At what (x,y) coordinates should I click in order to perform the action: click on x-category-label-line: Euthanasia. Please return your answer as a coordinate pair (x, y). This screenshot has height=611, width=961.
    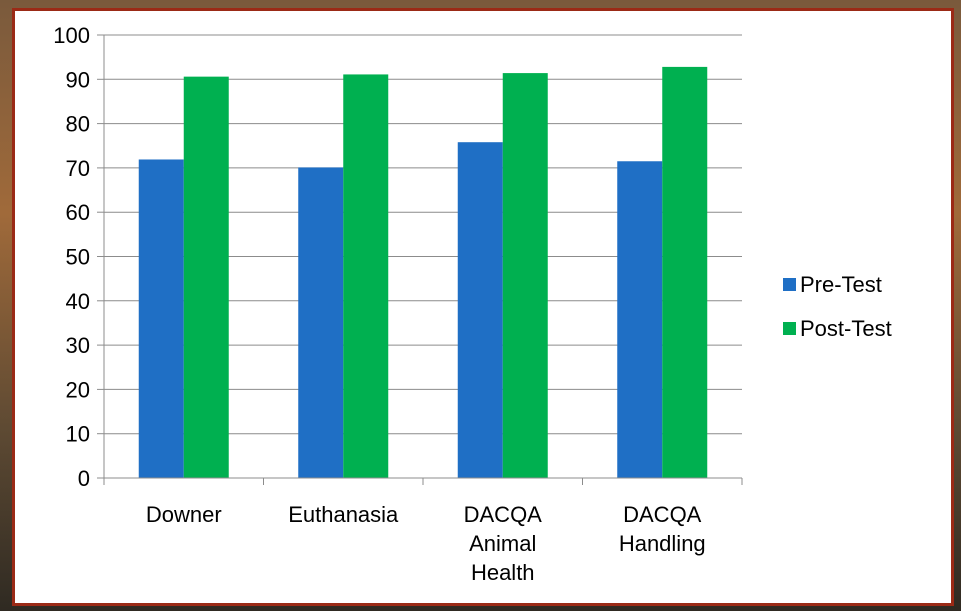
    Looking at the image, I should click on (343, 514).